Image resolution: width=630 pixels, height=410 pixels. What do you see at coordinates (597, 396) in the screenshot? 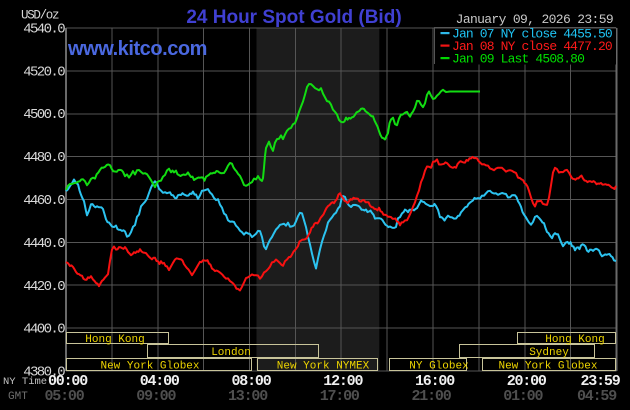
I see `svg-text: 04:59` at bounding box center [597, 396].